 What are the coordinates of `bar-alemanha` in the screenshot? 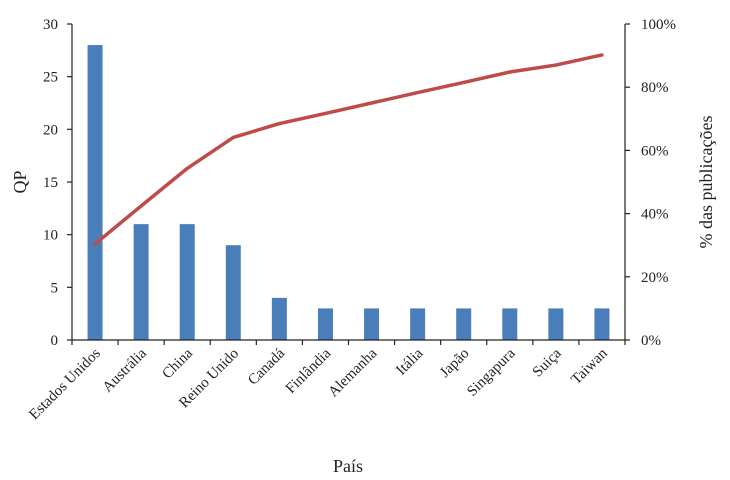 It's located at (372, 324).